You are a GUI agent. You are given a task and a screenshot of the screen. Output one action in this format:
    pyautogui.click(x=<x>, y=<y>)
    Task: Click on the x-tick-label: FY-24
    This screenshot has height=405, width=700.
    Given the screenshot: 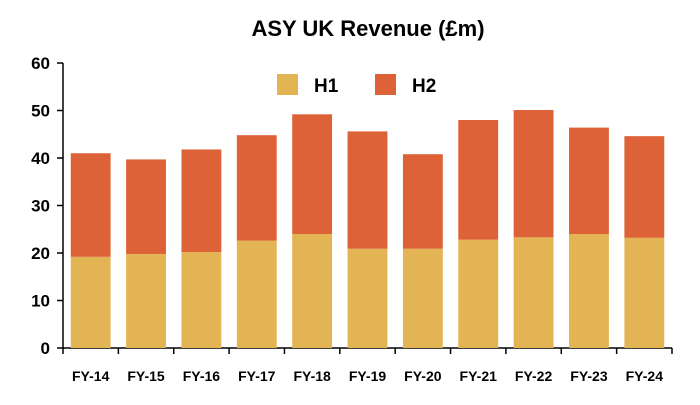 What is the action you would take?
    pyautogui.click(x=645, y=376)
    